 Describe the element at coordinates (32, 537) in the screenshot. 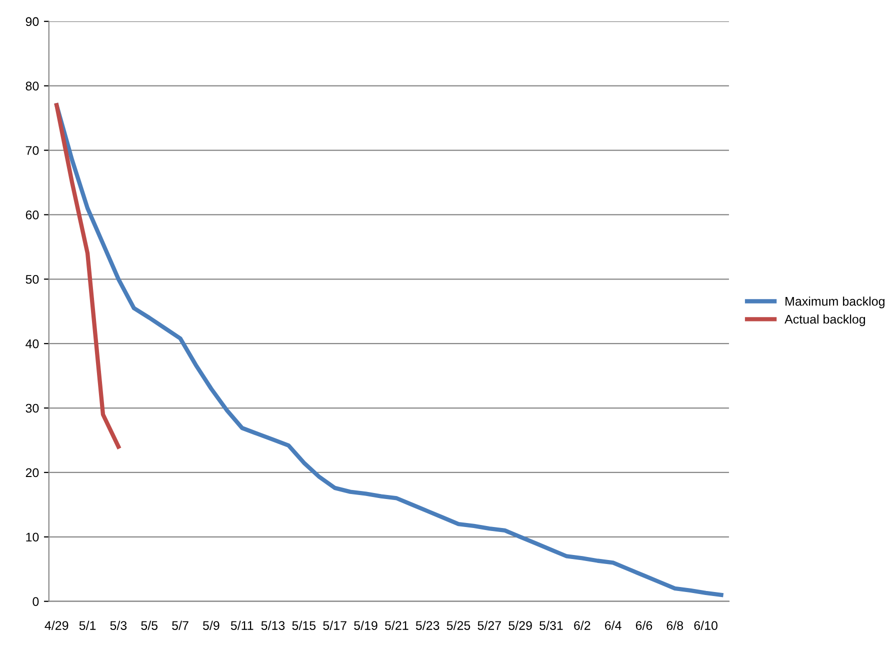

I see `y-tick-label: 10` at that location.